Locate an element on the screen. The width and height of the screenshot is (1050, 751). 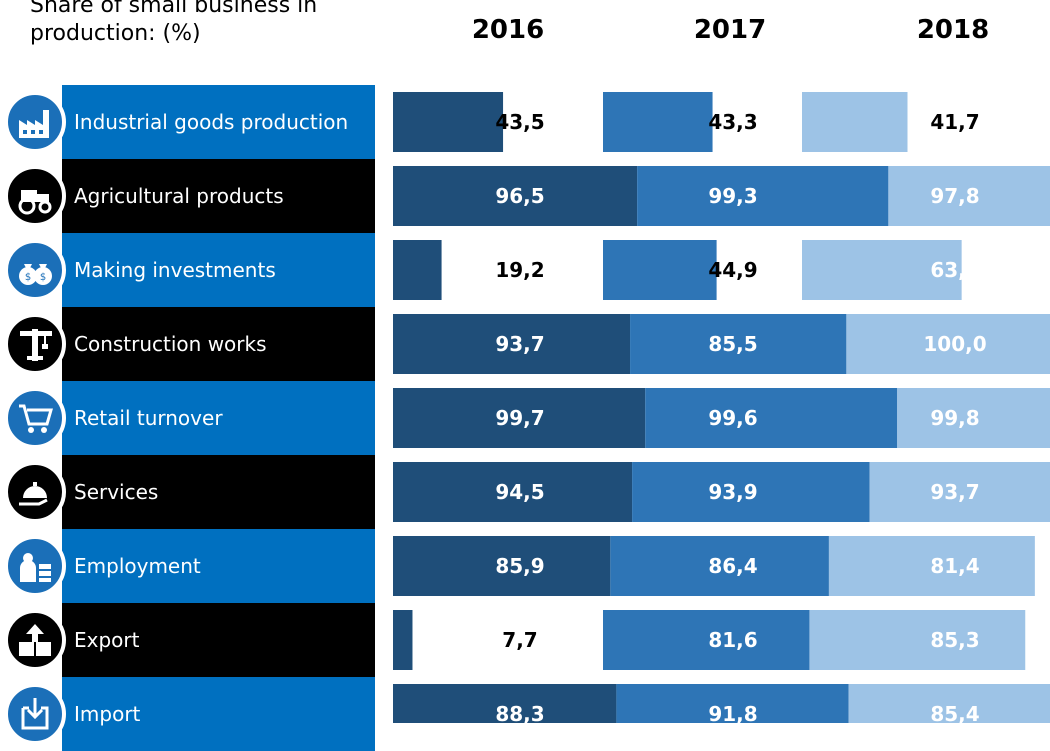
value-label: 99,6 is located at coordinates (732, 418).